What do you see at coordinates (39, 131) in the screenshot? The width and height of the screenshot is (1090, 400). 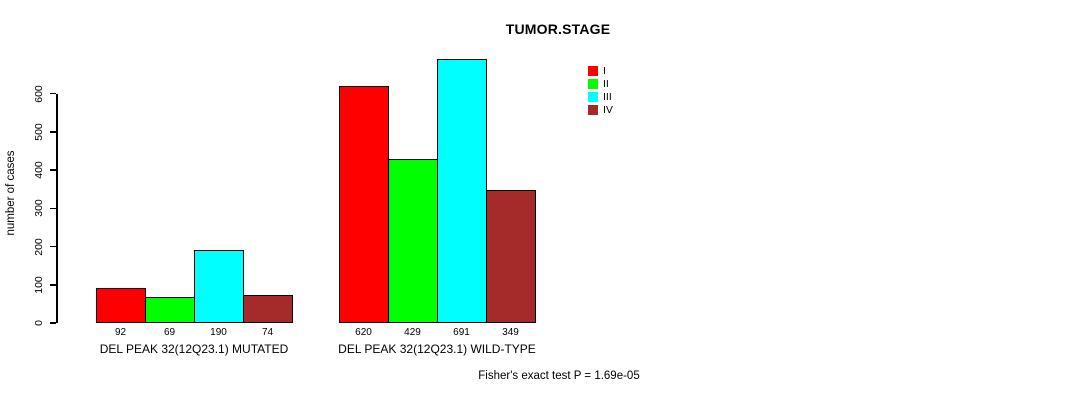 I see `y-tick-label: 500` at bounding box center [39, 131].